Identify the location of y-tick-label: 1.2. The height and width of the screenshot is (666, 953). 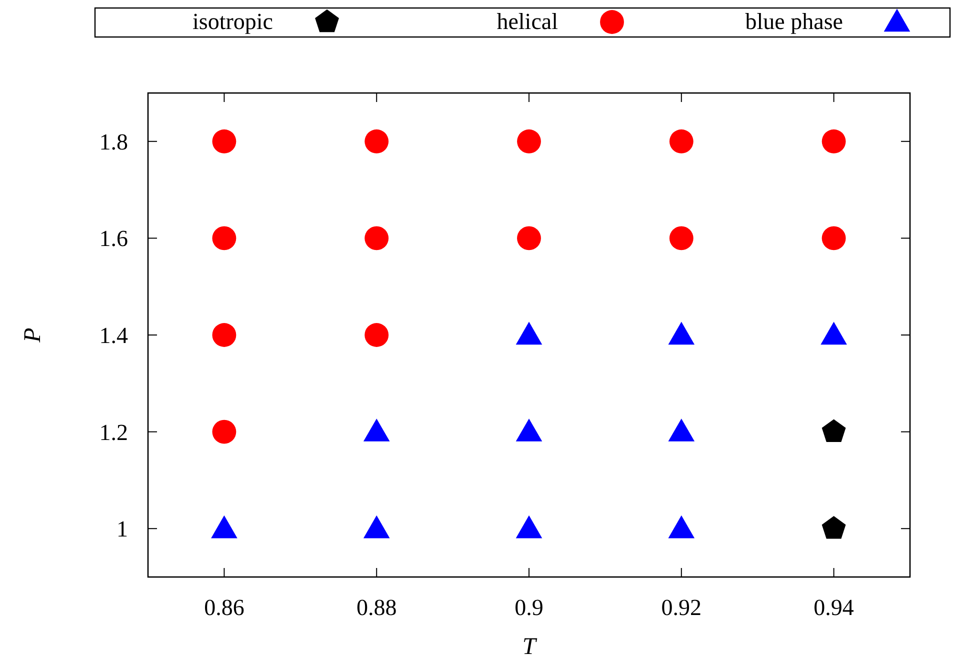
(113, 432).